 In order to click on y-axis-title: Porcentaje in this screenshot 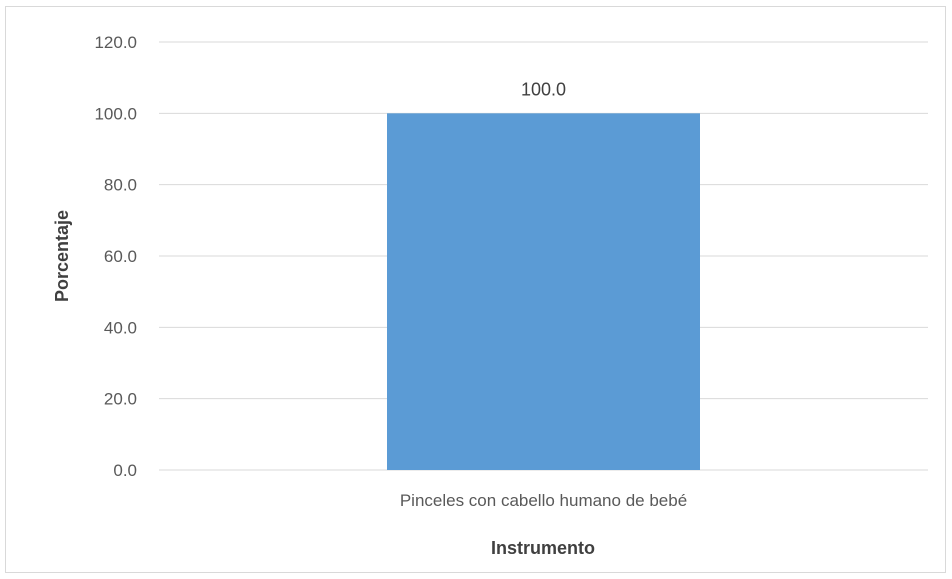, I will do `click(62, 256)`.